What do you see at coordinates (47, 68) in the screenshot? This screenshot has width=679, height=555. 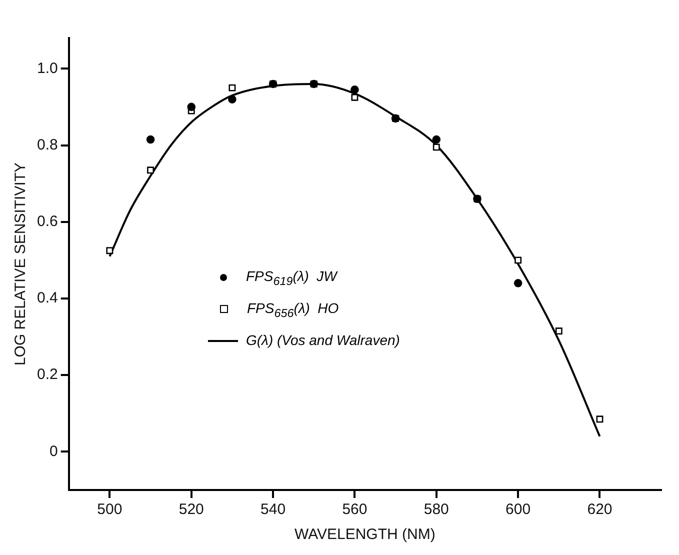 I see `y-tick-label: 1.0` at bounding box center [47, 68].